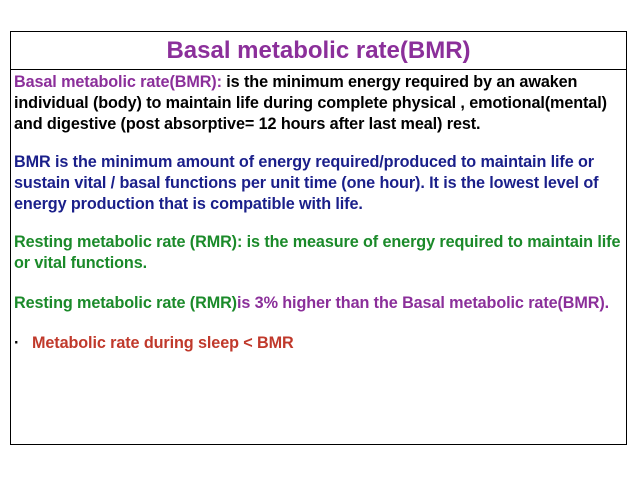  I want to click on bullet-text: Metabolic rate during sleep < BMR, so click(163, 343).